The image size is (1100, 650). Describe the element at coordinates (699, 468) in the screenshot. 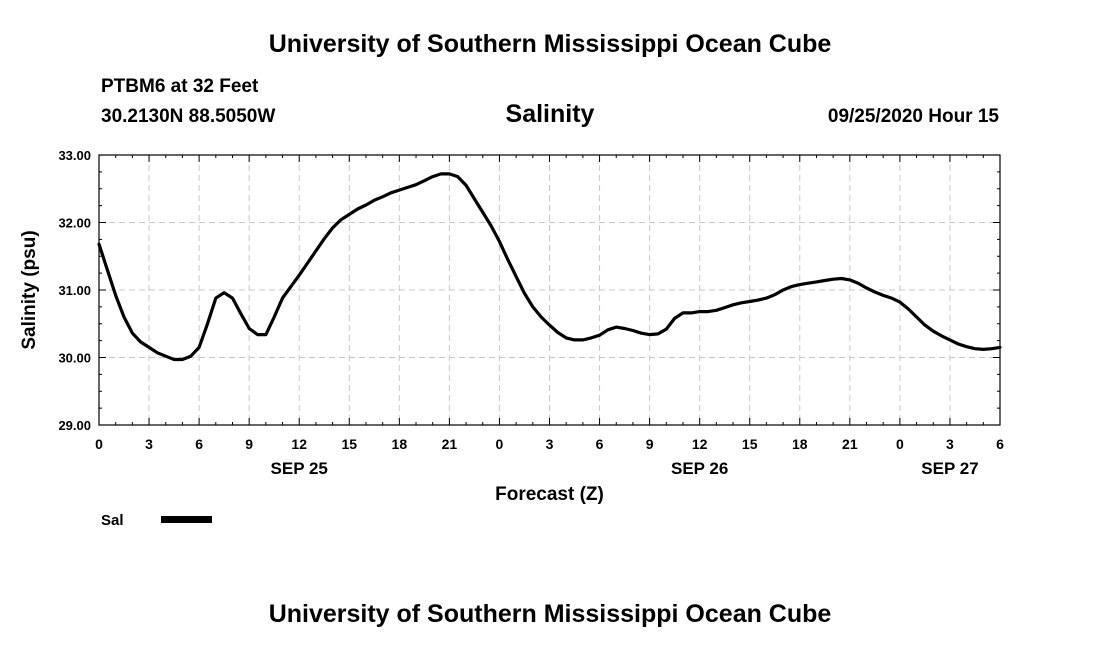

I see `date-label: SEP 26` at that location.